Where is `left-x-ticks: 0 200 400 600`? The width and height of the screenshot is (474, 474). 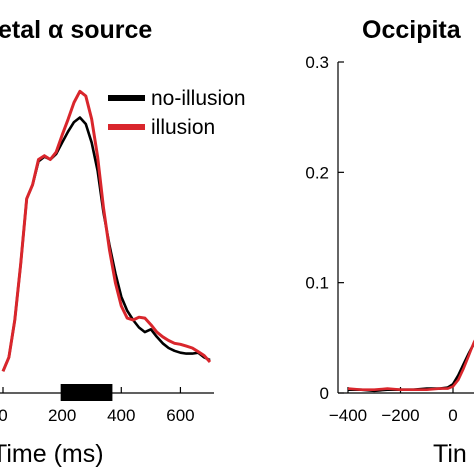
left-x-ticks: 0 200 400 600 is located at coordinates (97, 406).